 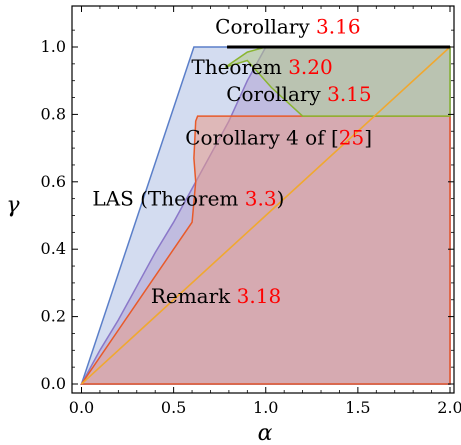 I want to click on x-tick-label: 0.5, so click(x=173, y=407).